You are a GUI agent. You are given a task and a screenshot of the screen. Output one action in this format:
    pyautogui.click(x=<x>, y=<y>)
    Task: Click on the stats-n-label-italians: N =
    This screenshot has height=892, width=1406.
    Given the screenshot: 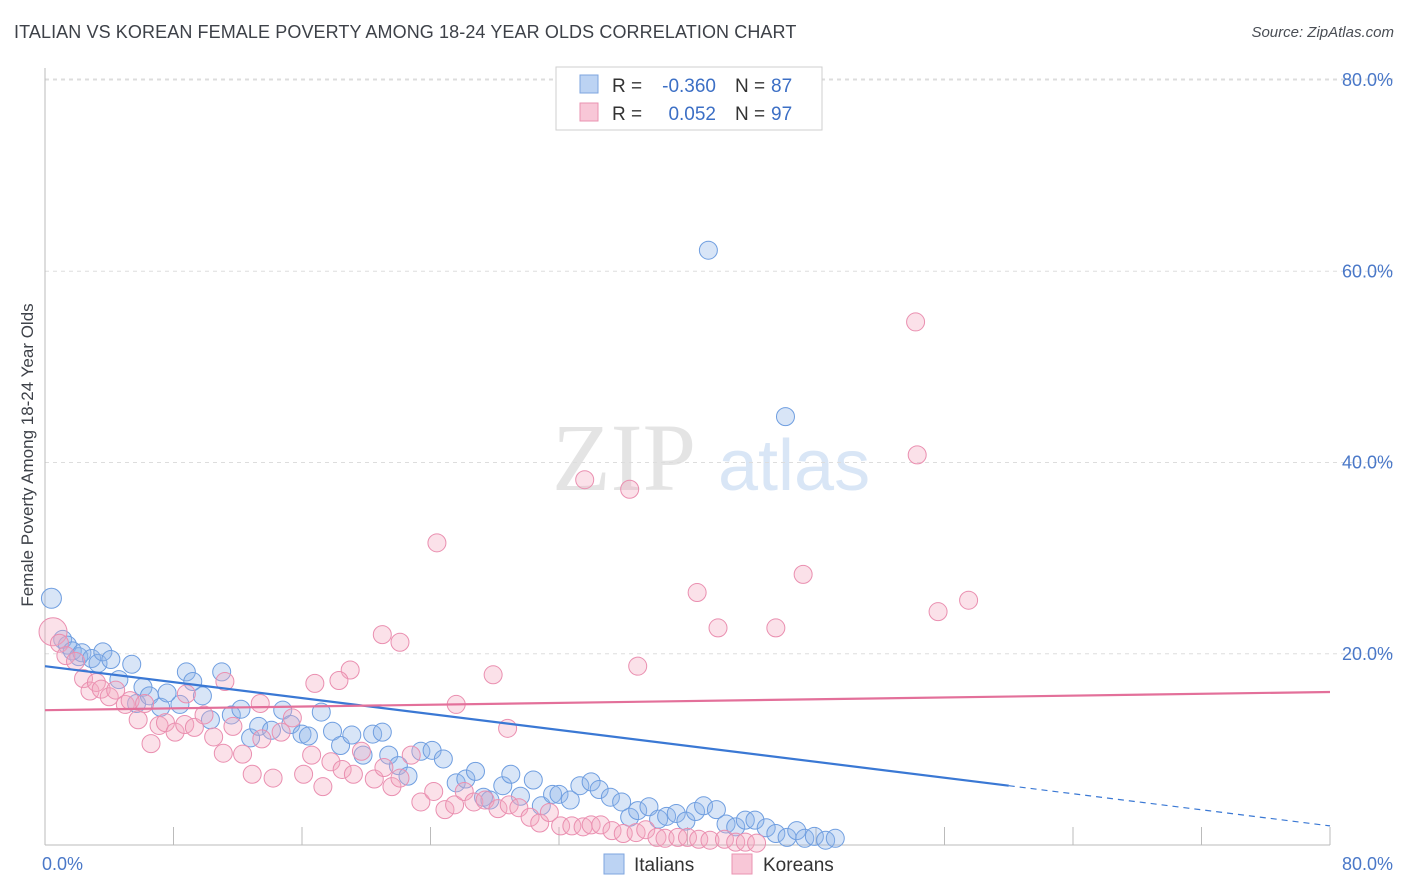 What is the action you would take?
    pyautogui.click(x=750, y=86)
    